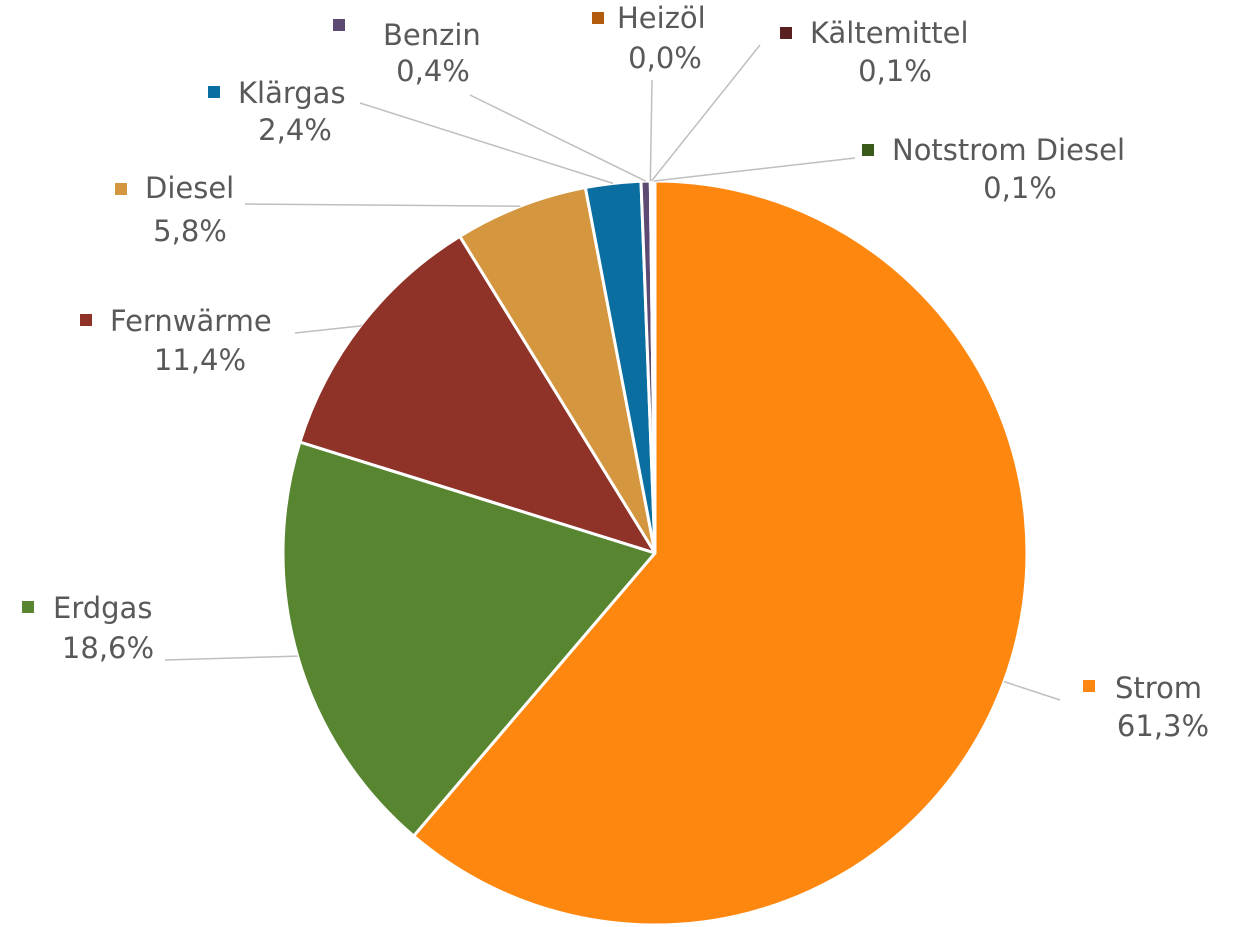  I want to click on slice-label: Erdgas, so click(102, 608).